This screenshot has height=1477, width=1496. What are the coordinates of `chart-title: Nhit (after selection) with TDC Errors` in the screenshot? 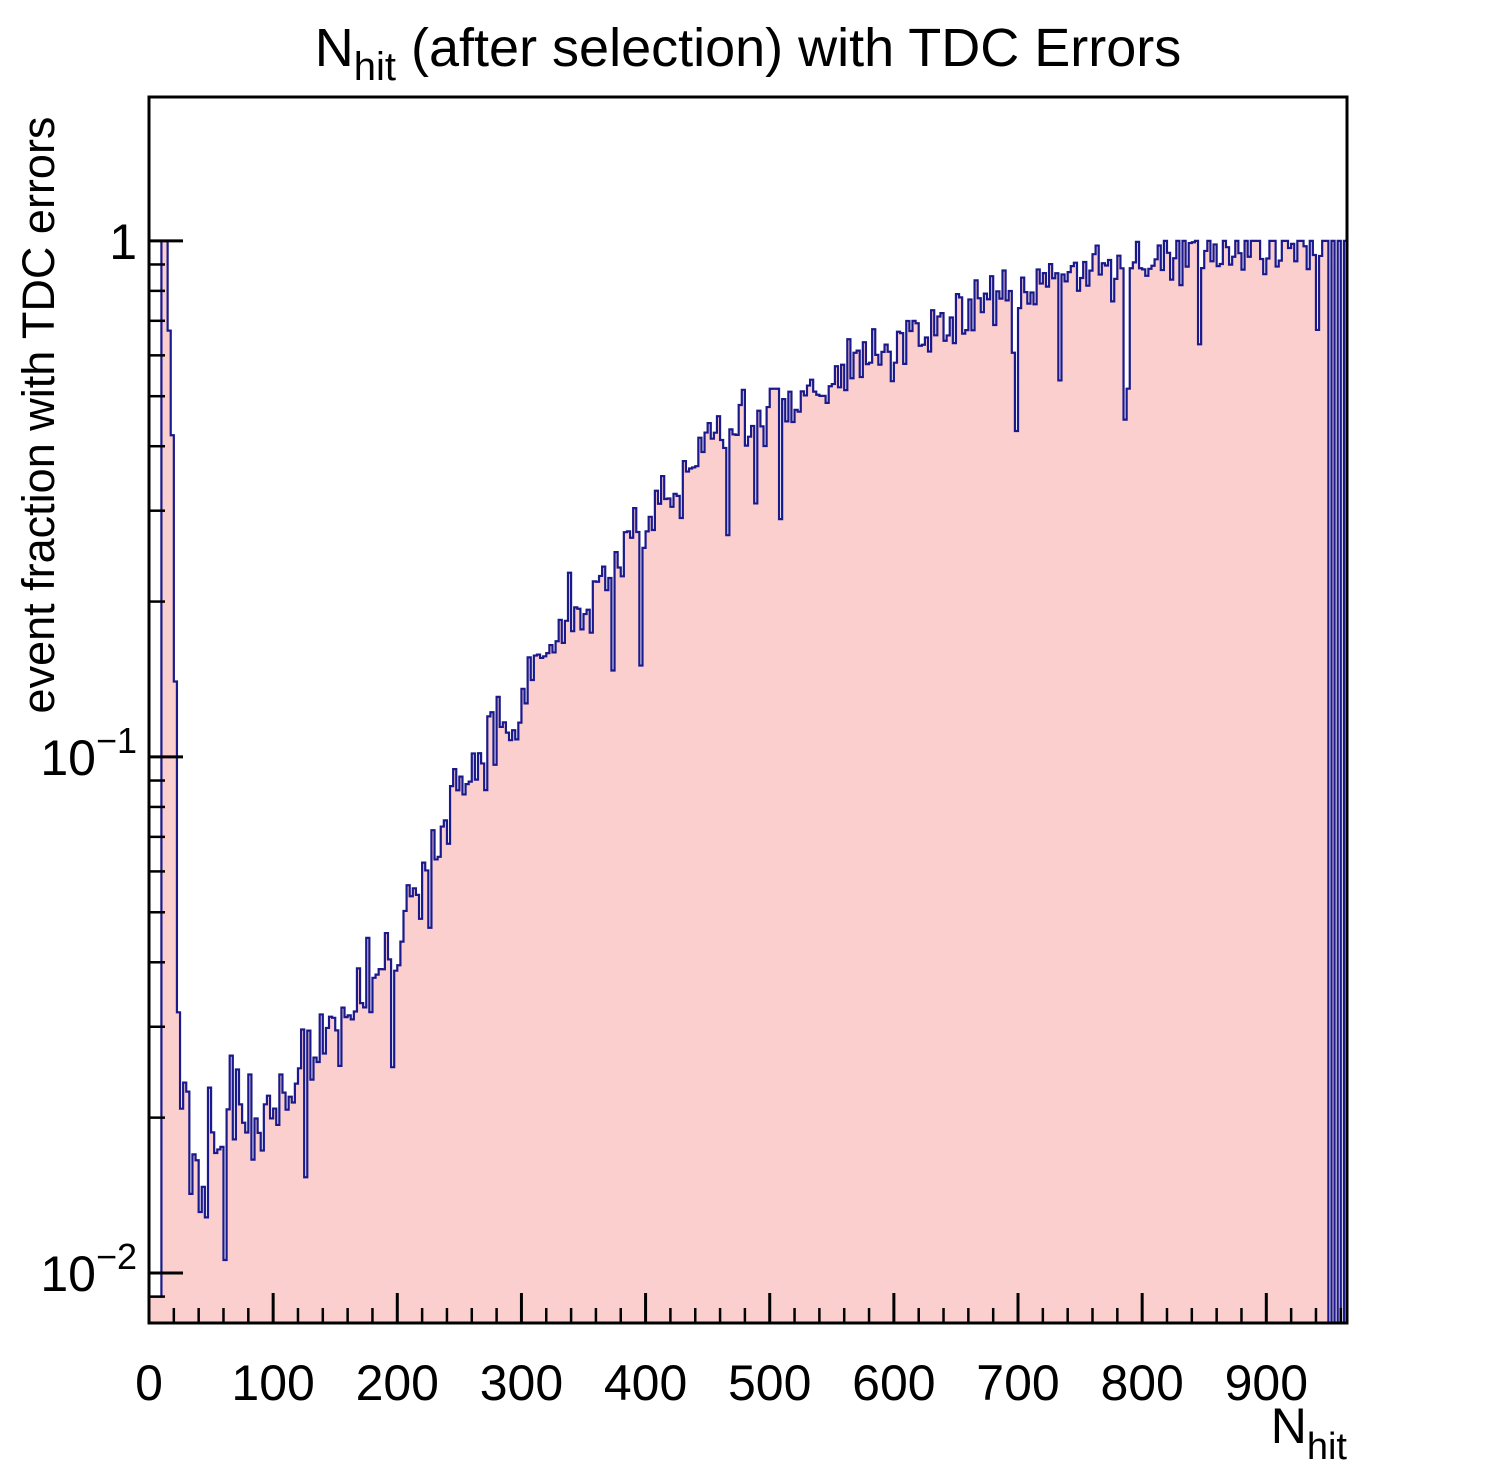 It's located at (748, 53).